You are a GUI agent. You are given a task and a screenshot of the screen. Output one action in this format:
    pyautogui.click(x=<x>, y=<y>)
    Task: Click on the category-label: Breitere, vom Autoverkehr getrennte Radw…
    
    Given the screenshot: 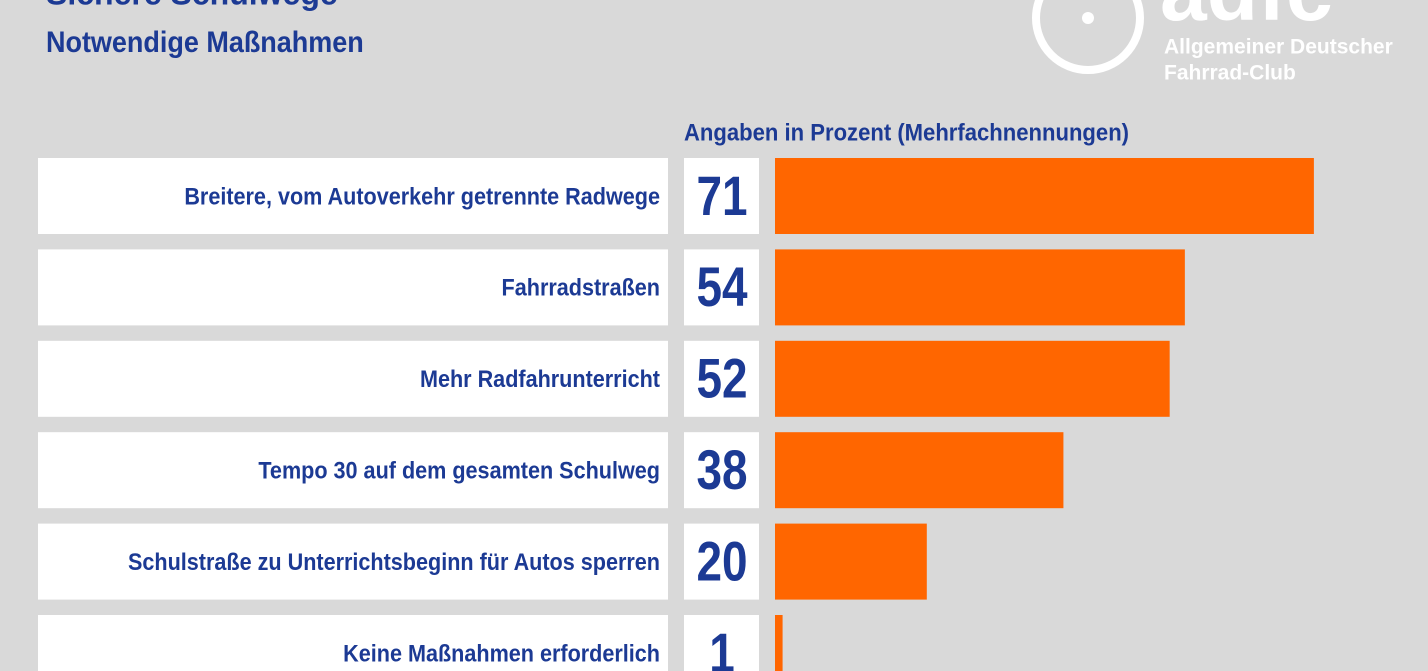 What is the action you would take?
    pyautogui.click(x=422, y=195)
    